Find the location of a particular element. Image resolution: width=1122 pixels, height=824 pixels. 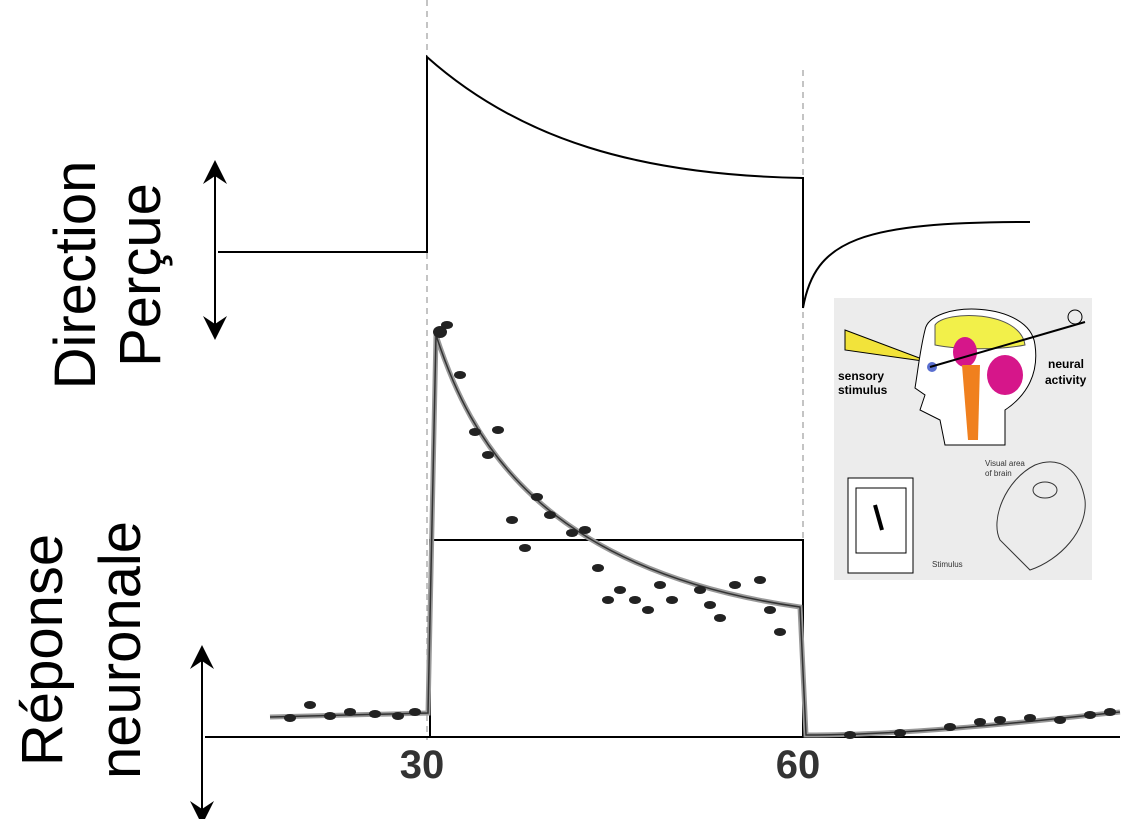

axis-tick-label: 60 is located at coordinates (798, 765).